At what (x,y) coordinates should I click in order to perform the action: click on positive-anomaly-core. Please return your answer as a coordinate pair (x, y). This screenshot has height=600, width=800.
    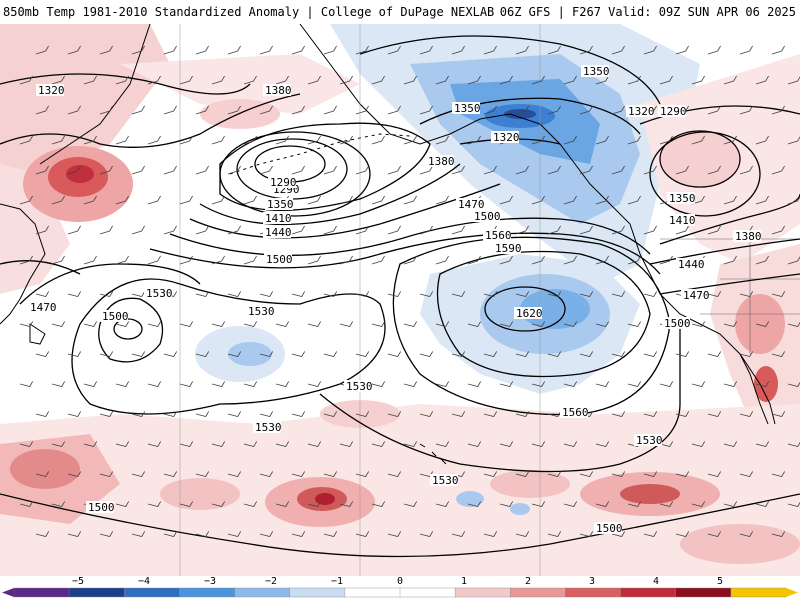
    Looking at the image, I should click on (650, 494).